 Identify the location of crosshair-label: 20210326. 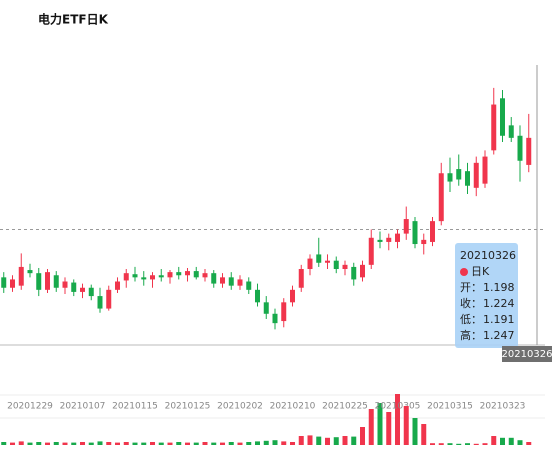
(527, 354).